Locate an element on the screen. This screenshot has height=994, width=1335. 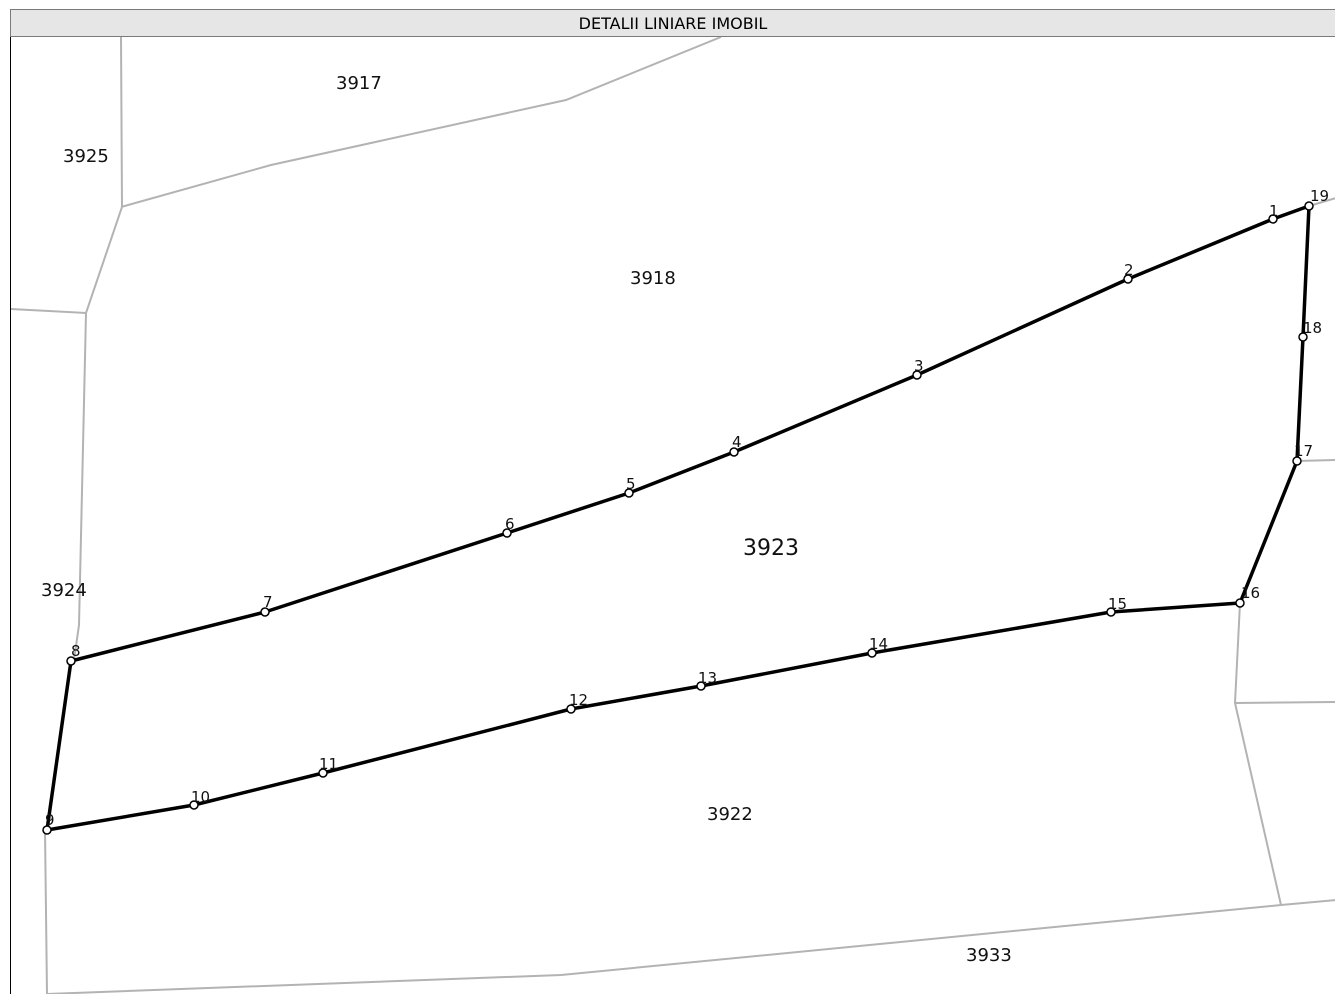
vertex-label-3: 3 is located at coordinates (919, 366).